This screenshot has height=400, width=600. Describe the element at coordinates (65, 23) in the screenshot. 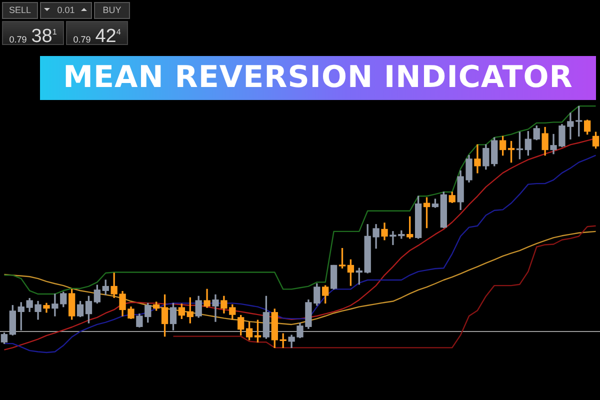

I see `order-panel: SELL 0.01 BUY 0.79 38$^{1}$ 0.79 42$^{4}$` at that location.